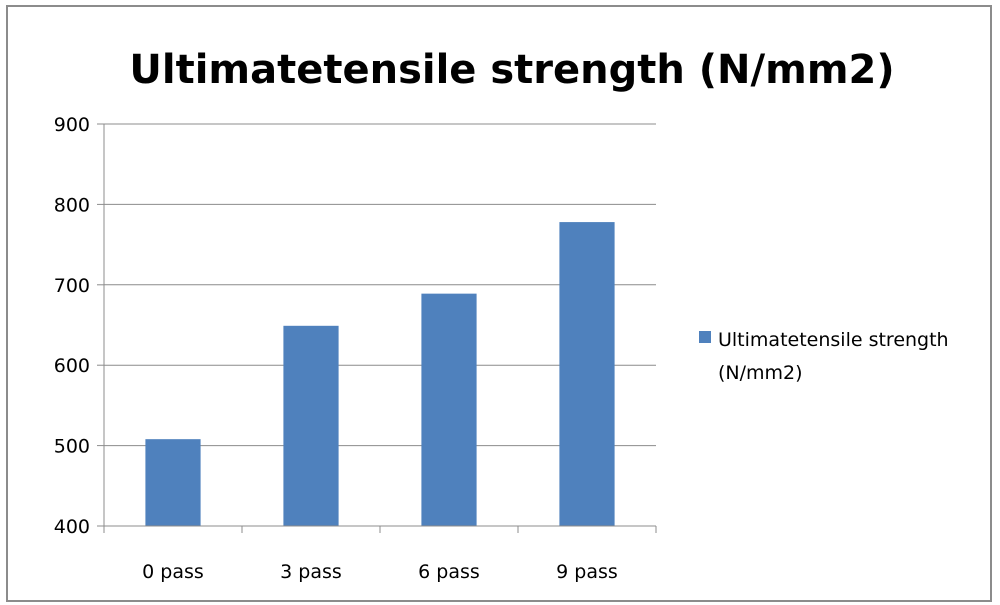 This screenshot has width=1000, height=605. Describe the element at coordinates (449, 409) in the screenshot. I see `bar-6-pass` at that location.